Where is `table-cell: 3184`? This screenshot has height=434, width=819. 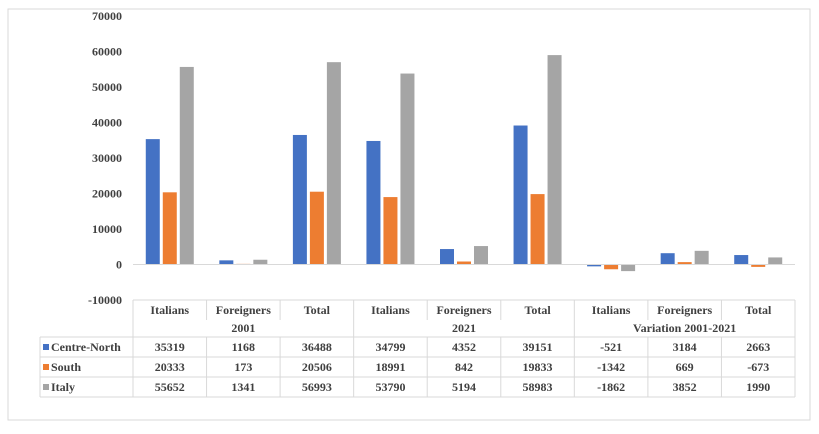 table-cell: 3184 is located at coordinates (685, 347).